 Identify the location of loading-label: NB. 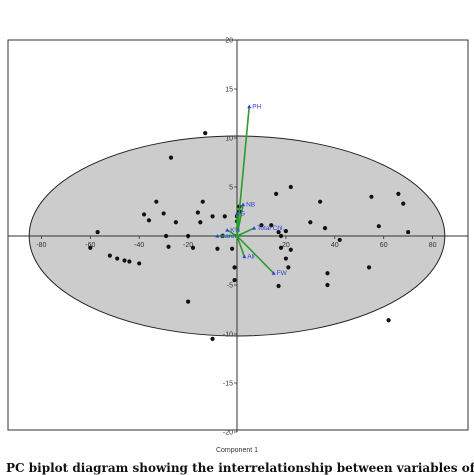
(250, 205).